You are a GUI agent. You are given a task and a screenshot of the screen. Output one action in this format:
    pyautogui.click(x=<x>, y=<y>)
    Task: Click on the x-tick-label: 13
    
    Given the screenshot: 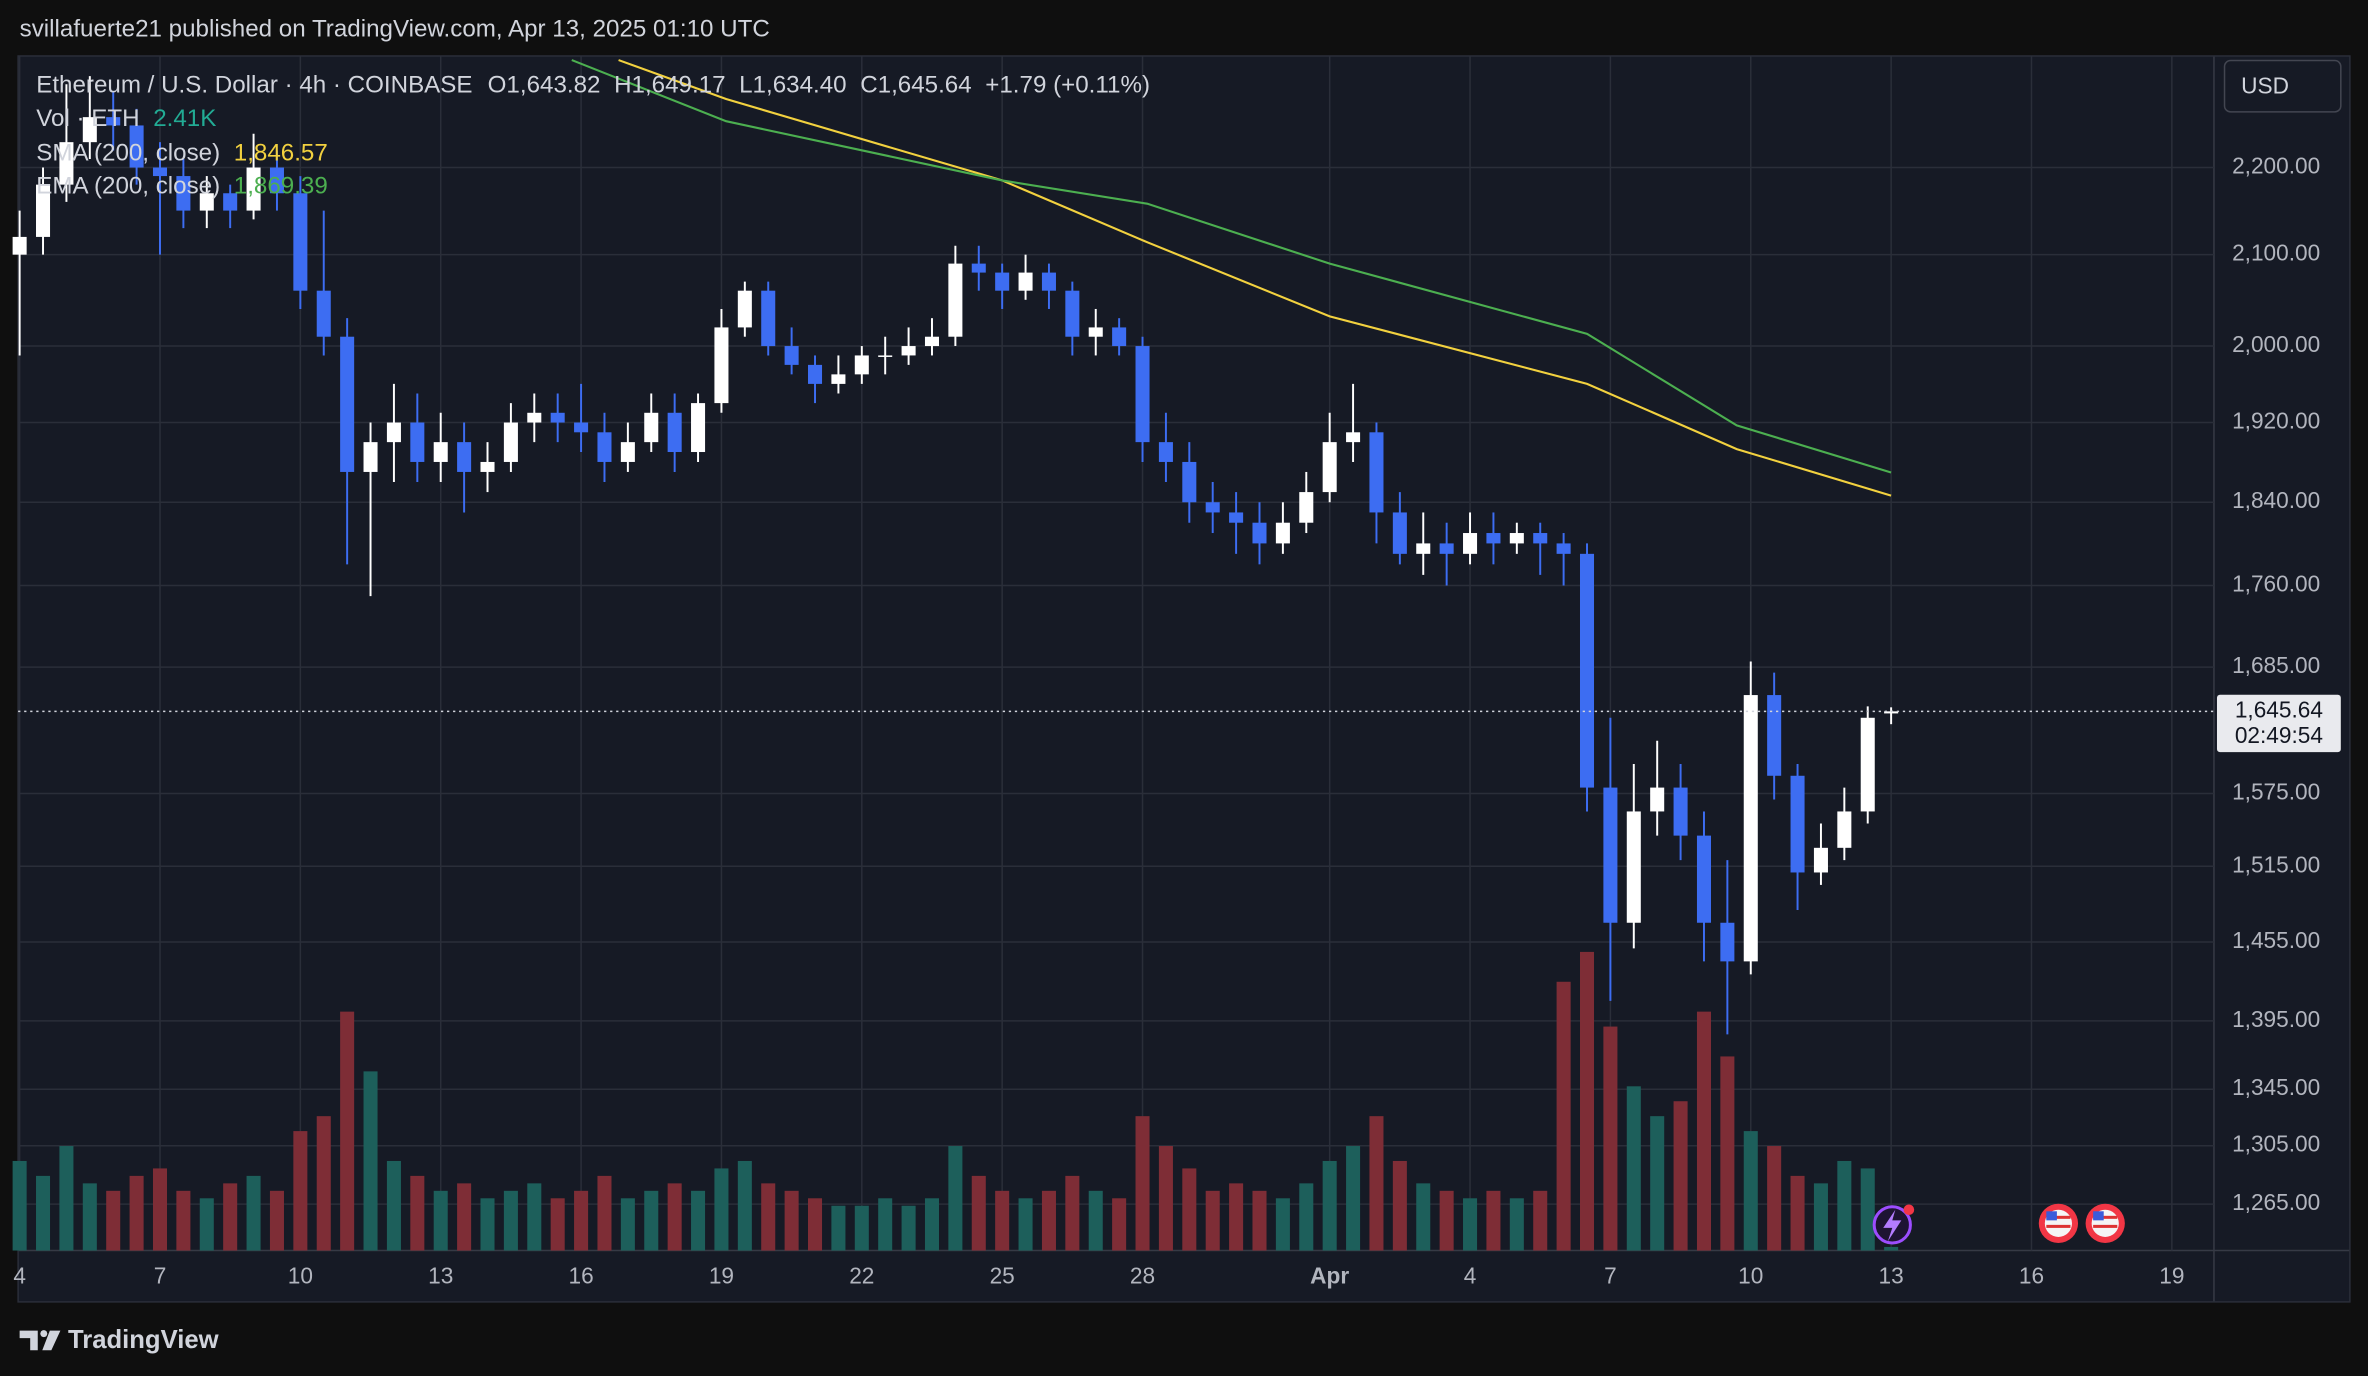 What is the action you would take?
    pyautogui.click(x=440, y=1276)
    